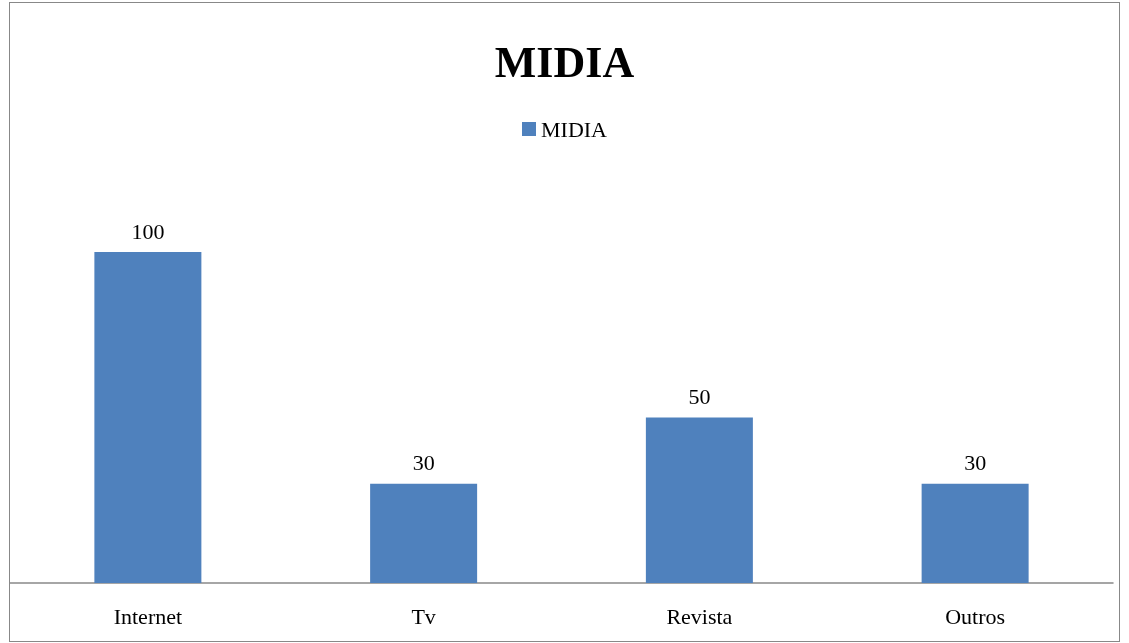 Image resolution: width=1129 pixels, height=643 pixels. What do you see at coordinates (148, 616) in the screenshot?
I see `x-tick-label: Internet` at bounding box center [148, 616].